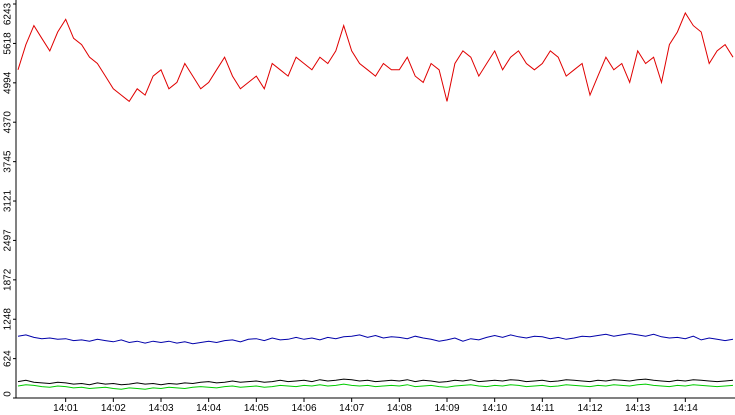 This screenshot has width=735, height=415. What do you see at coordinates (8, 43) in the screenshot?
I see `y-tick-label: 5618` at bounding box center [8, 43].